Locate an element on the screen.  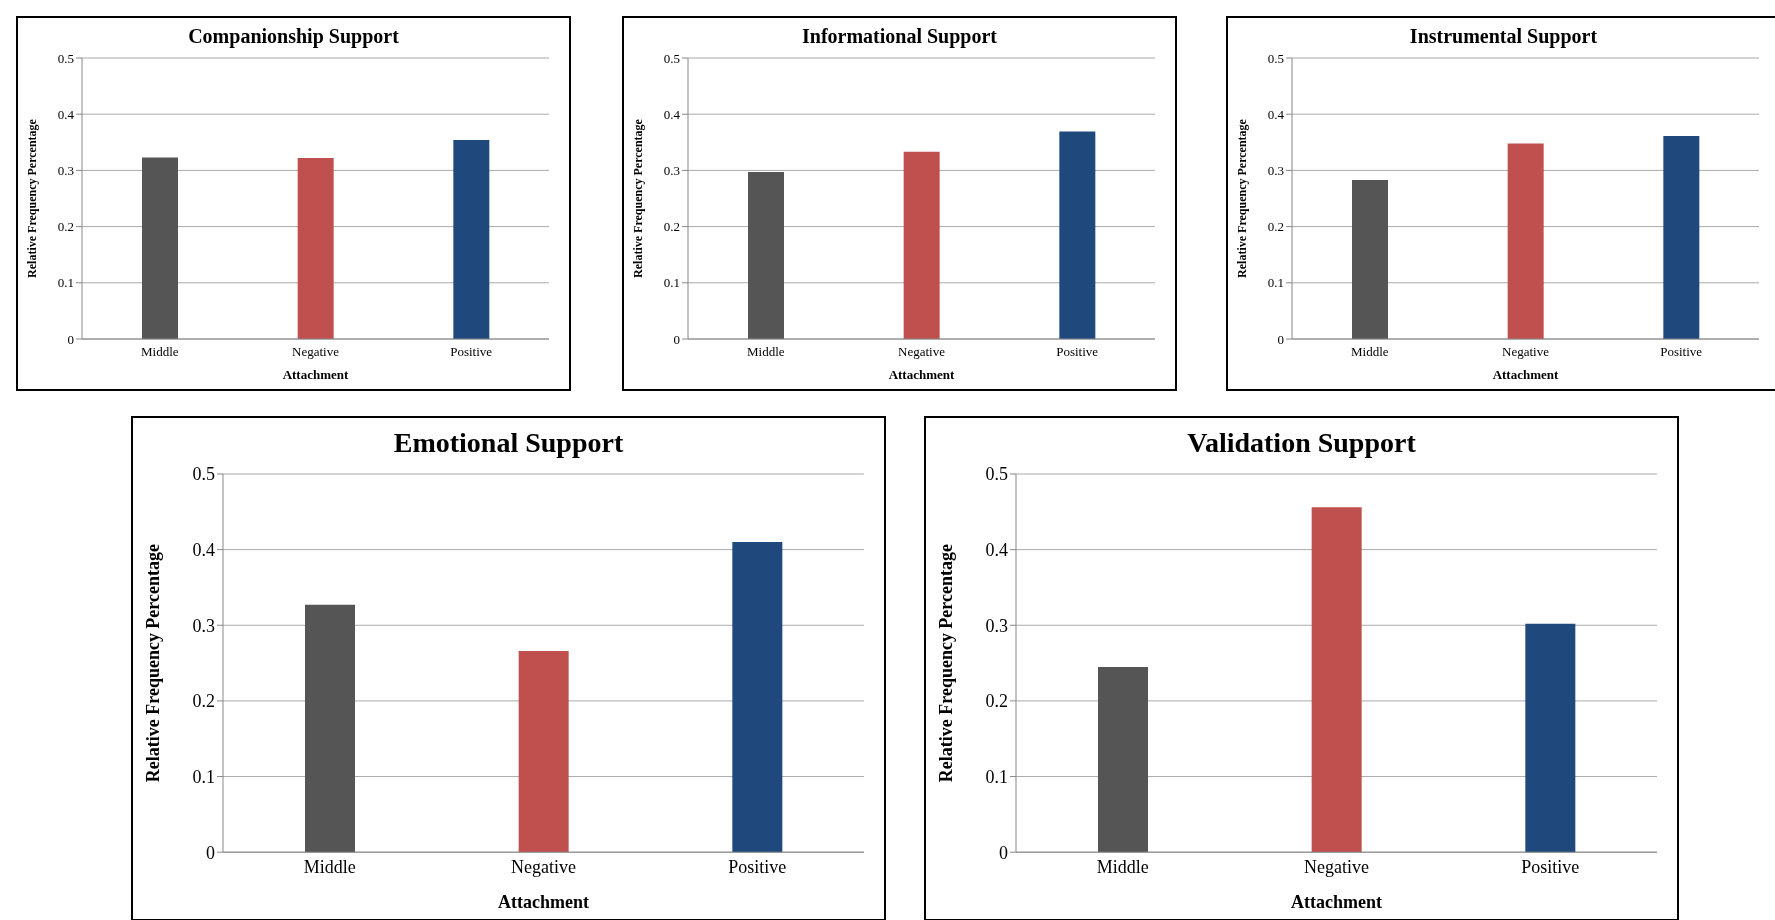
chart-title: Emotional Support is located at coordinates (508, 443).